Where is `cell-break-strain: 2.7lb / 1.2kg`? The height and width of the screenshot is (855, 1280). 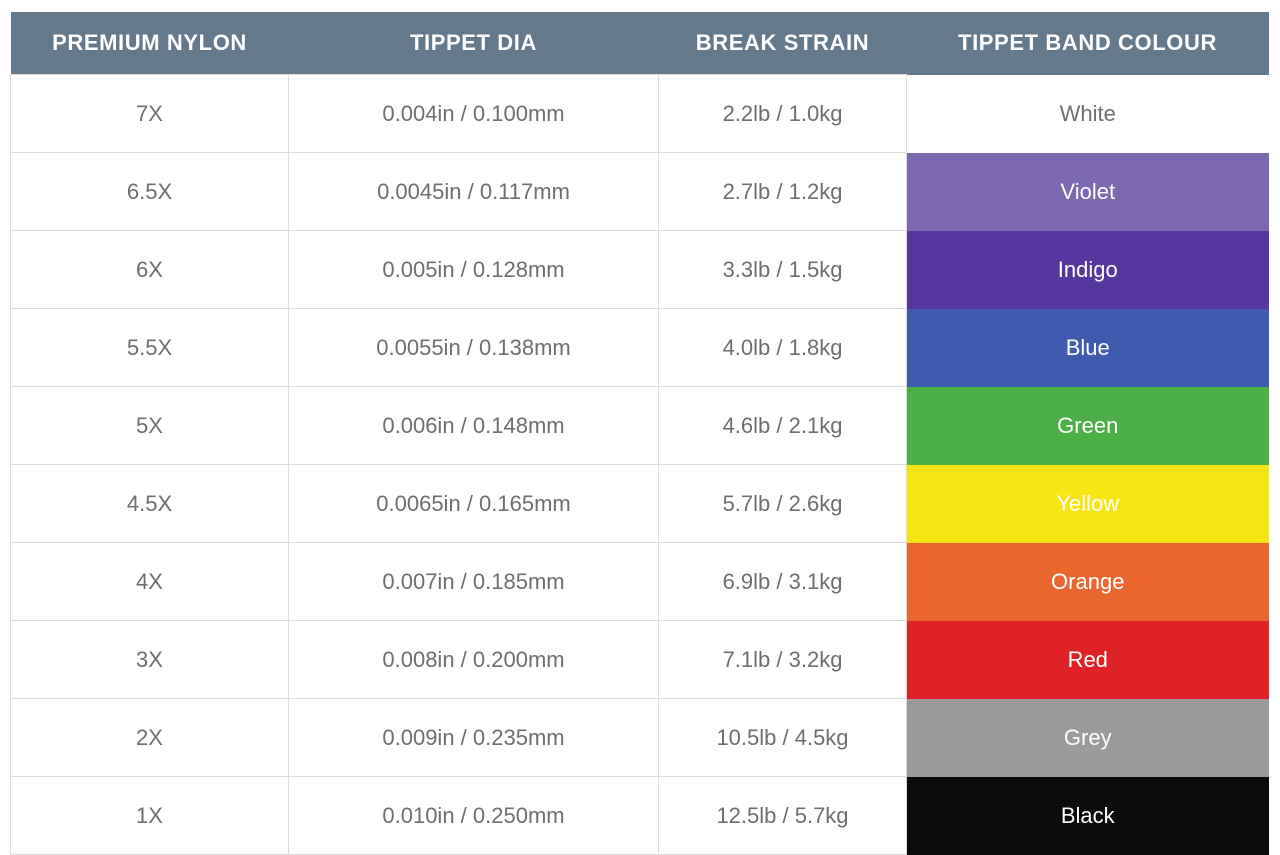 cell-break-strain: 2.7lb / 1.2kg is located at coordinates (782, 191).